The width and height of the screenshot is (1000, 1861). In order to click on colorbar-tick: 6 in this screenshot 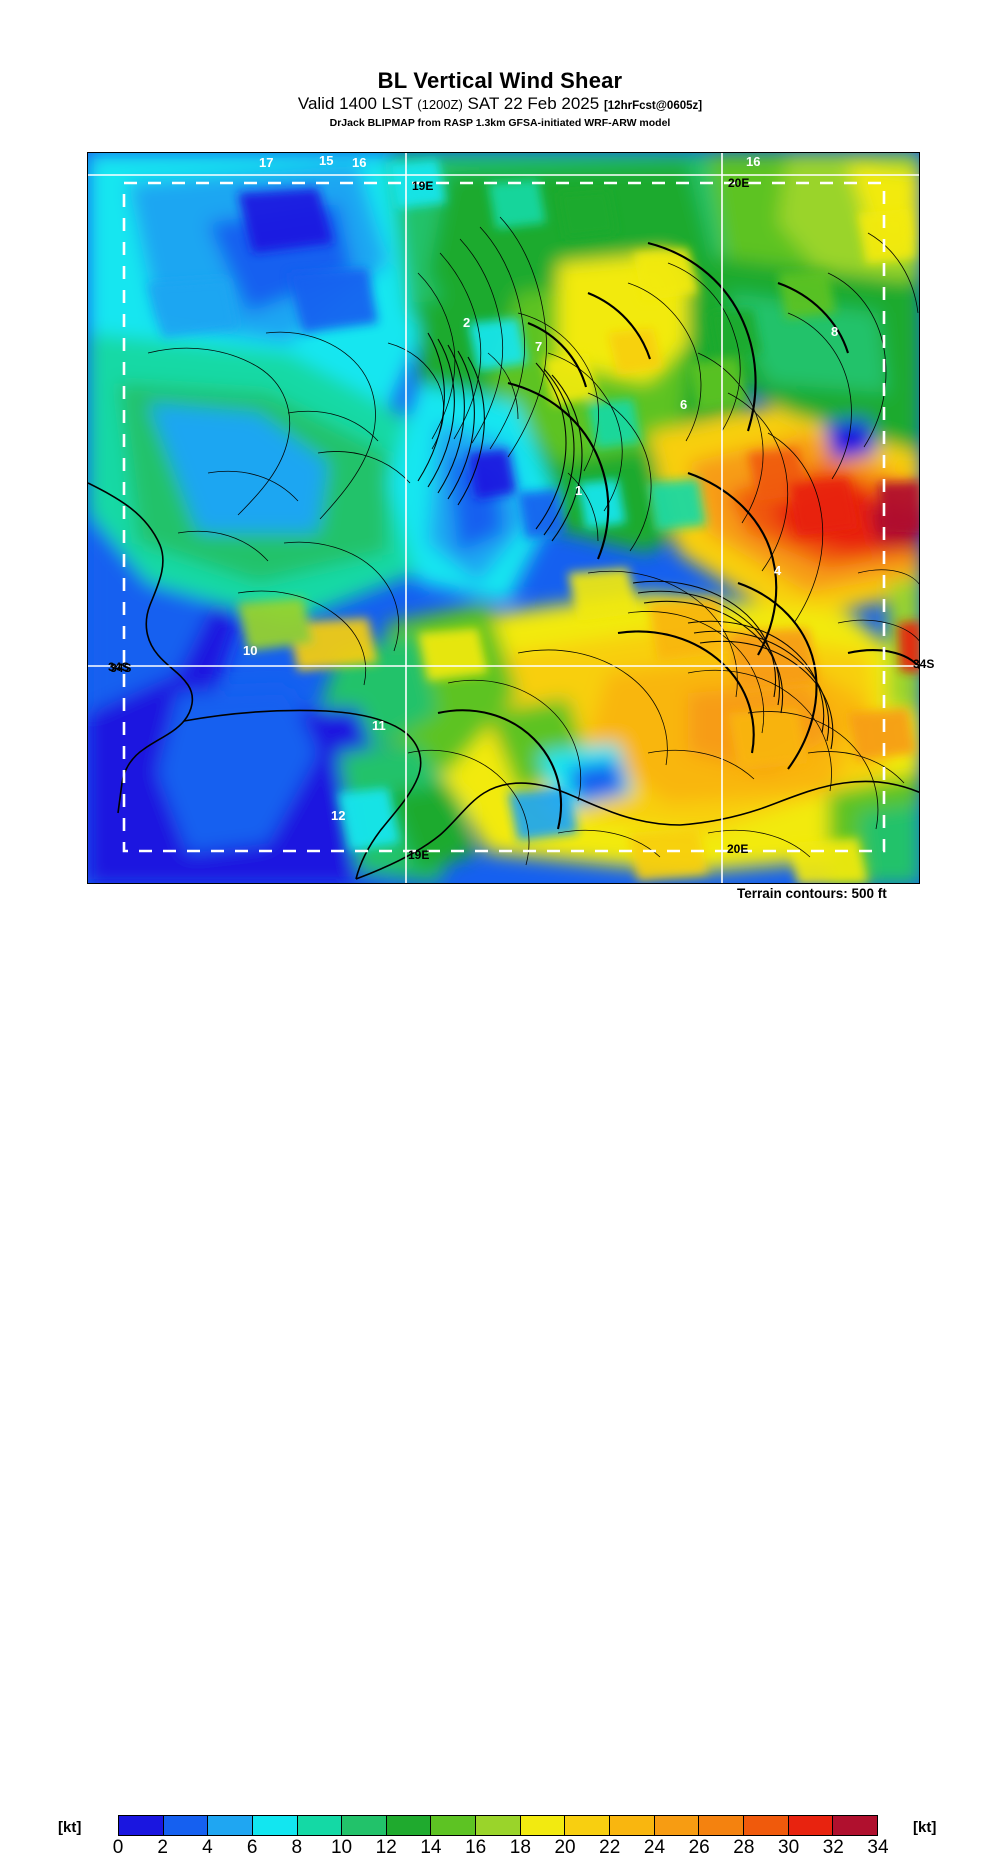, I will do `click(252, 1847)`.